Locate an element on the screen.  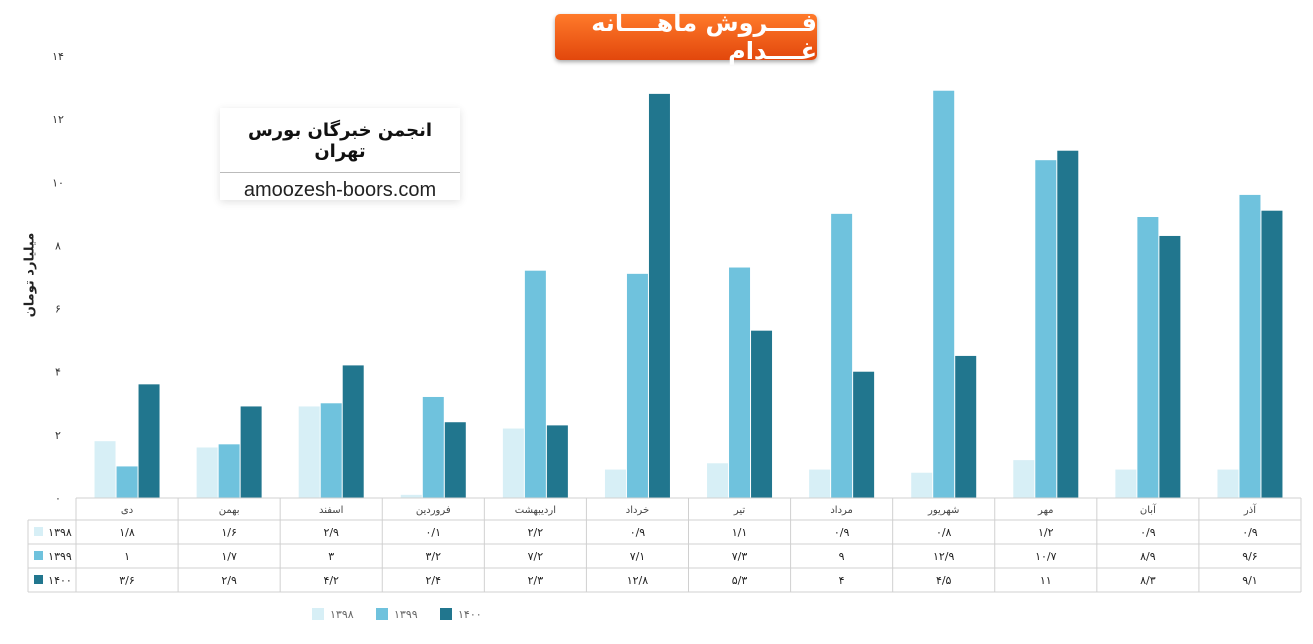
x-tick-label: اسفند is located at coordinates (331, 510).